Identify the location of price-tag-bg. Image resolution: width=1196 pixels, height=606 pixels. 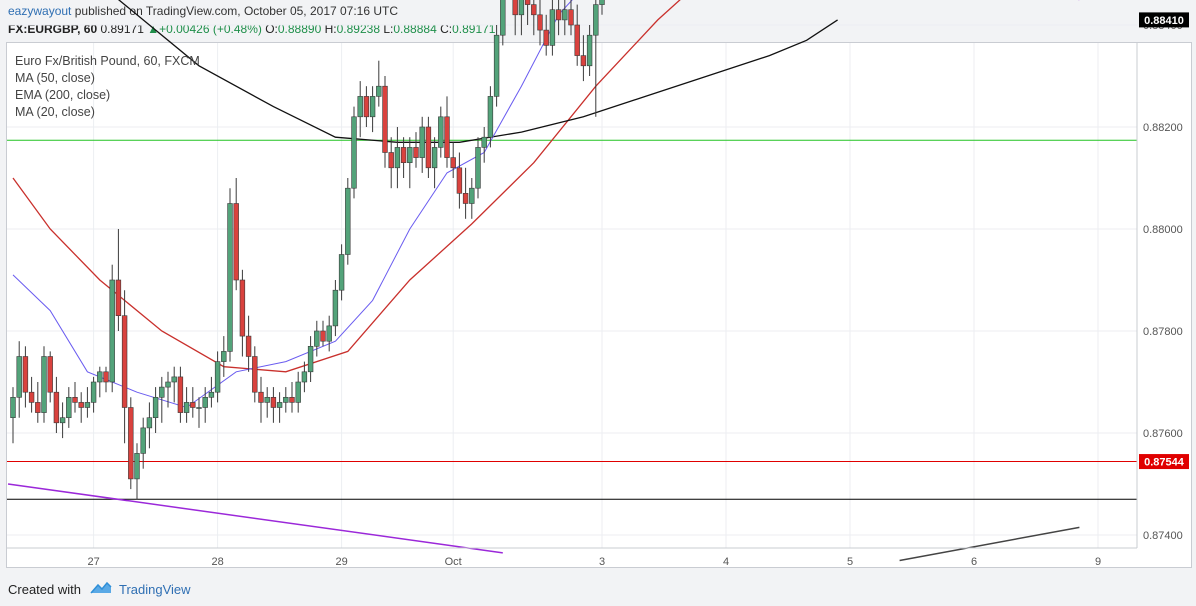
(1164, 462).